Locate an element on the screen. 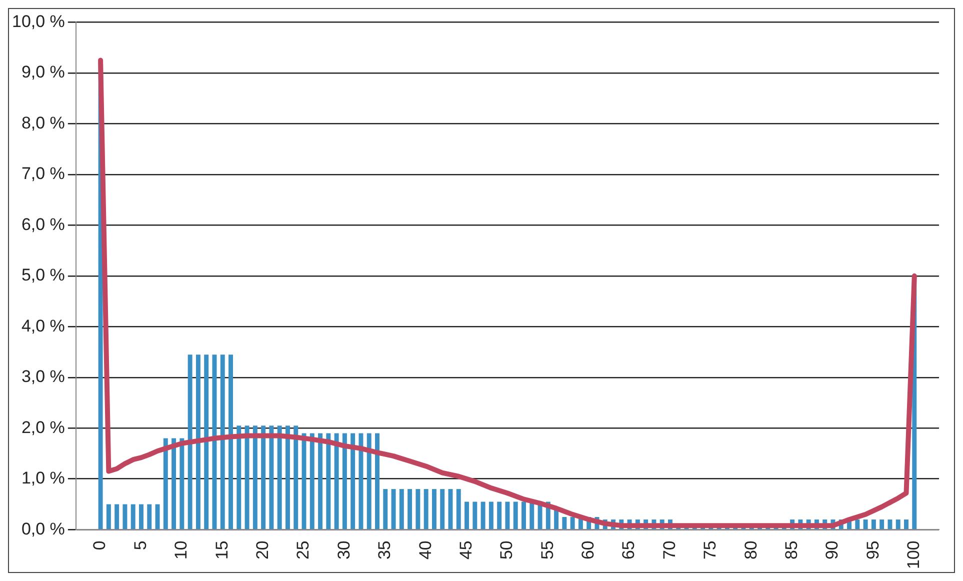 The height and width of the screenshot is (581, 963). x-tick-label: 25 is located at coordinates (303, 550).